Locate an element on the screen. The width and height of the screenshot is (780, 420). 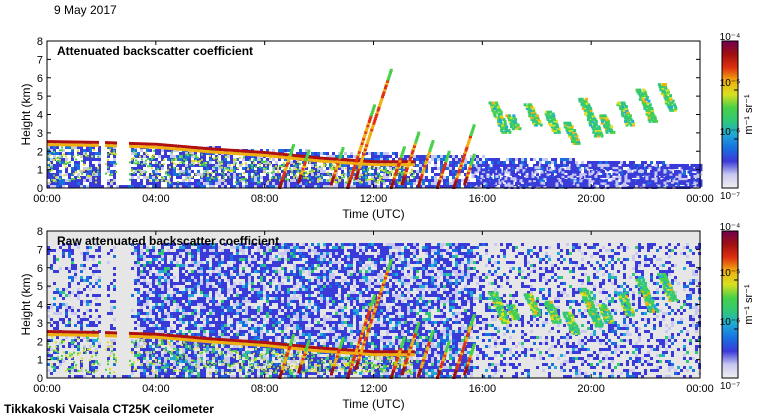
attenuated-y-axis-label: Height (km) is located at coordinates (26, 114).